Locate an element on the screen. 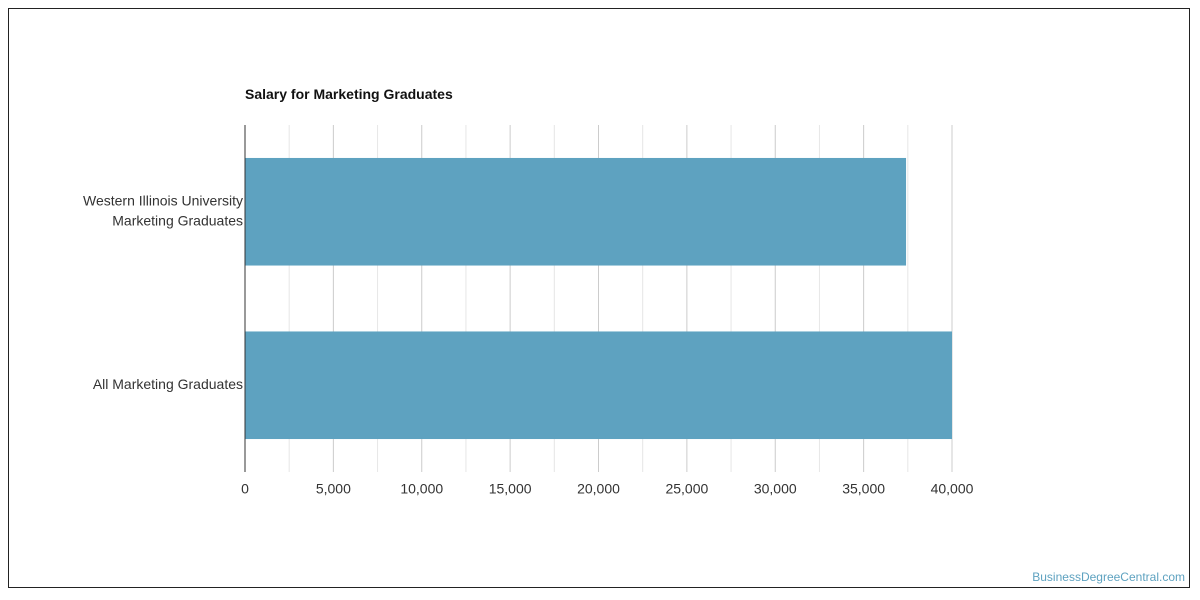 The width and height of the screenshot is (1200, 600). site-watermark: BusinessDegreeCentral.com is located at coordinates (1108, 577).